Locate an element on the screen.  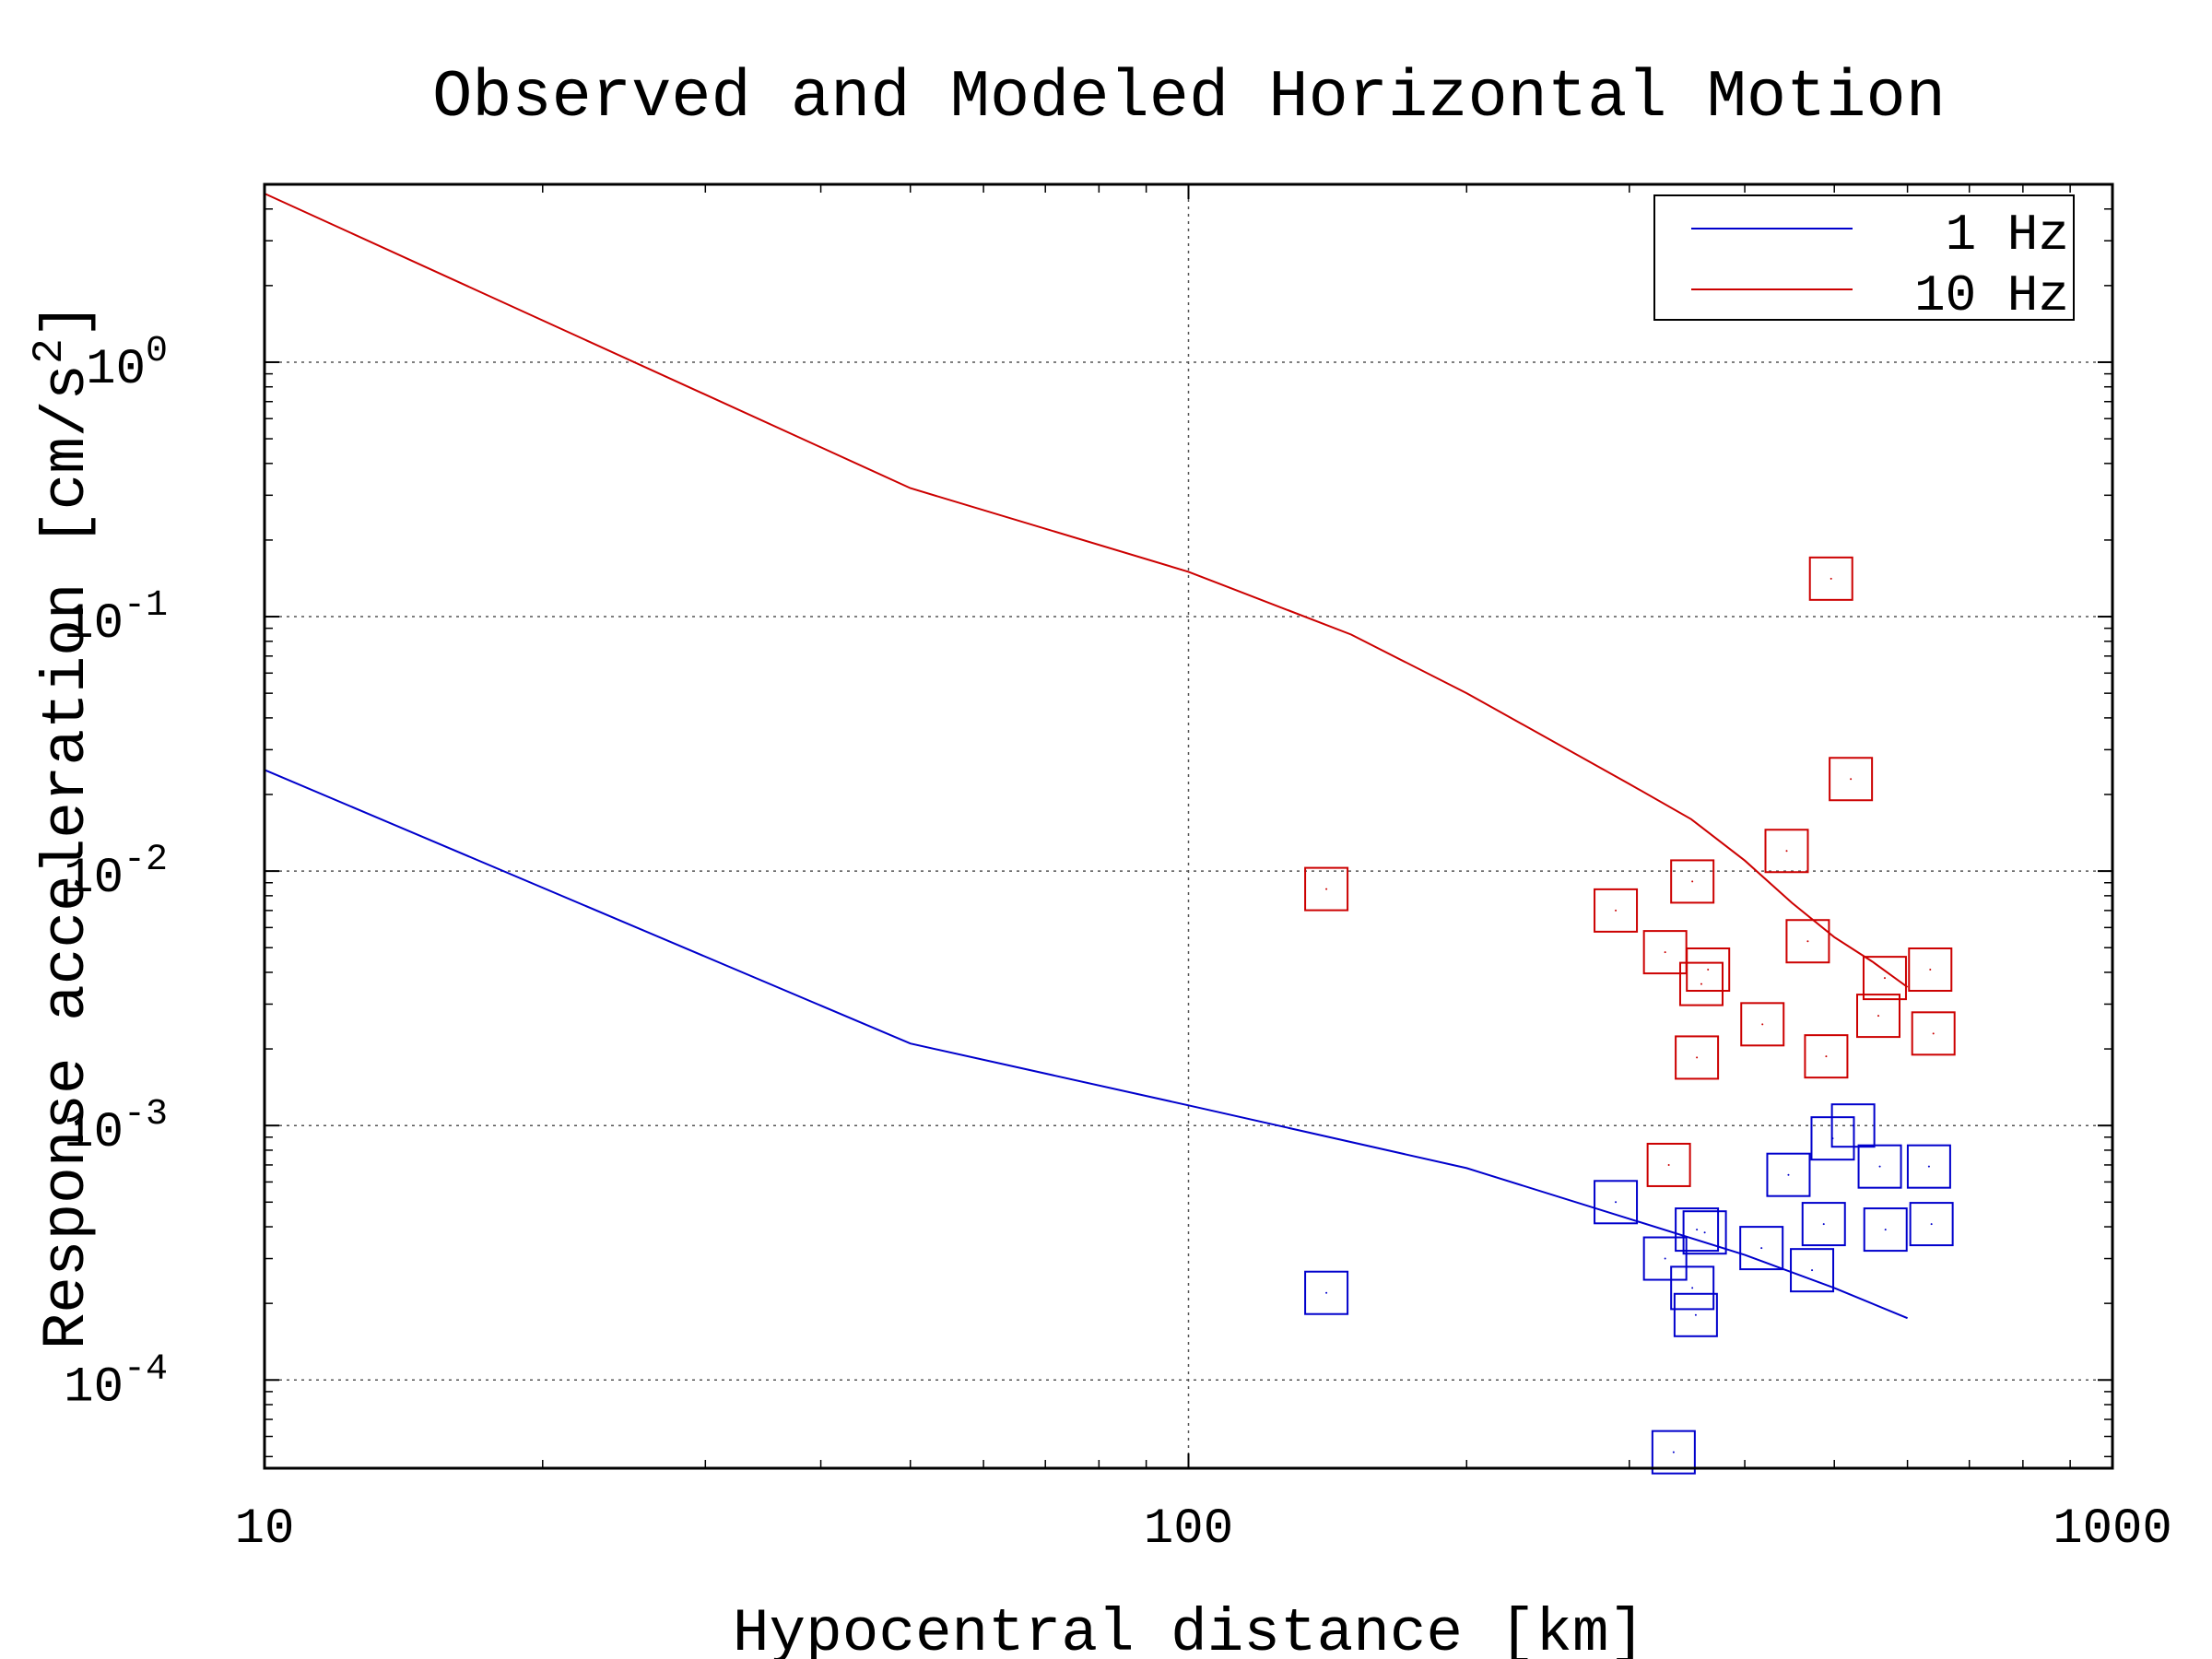
y-tick-labels: 10⁰ 10⁻¹ 10⁻² 10⁻³ 10⁻⁴ is located at coordinates (116, 873).